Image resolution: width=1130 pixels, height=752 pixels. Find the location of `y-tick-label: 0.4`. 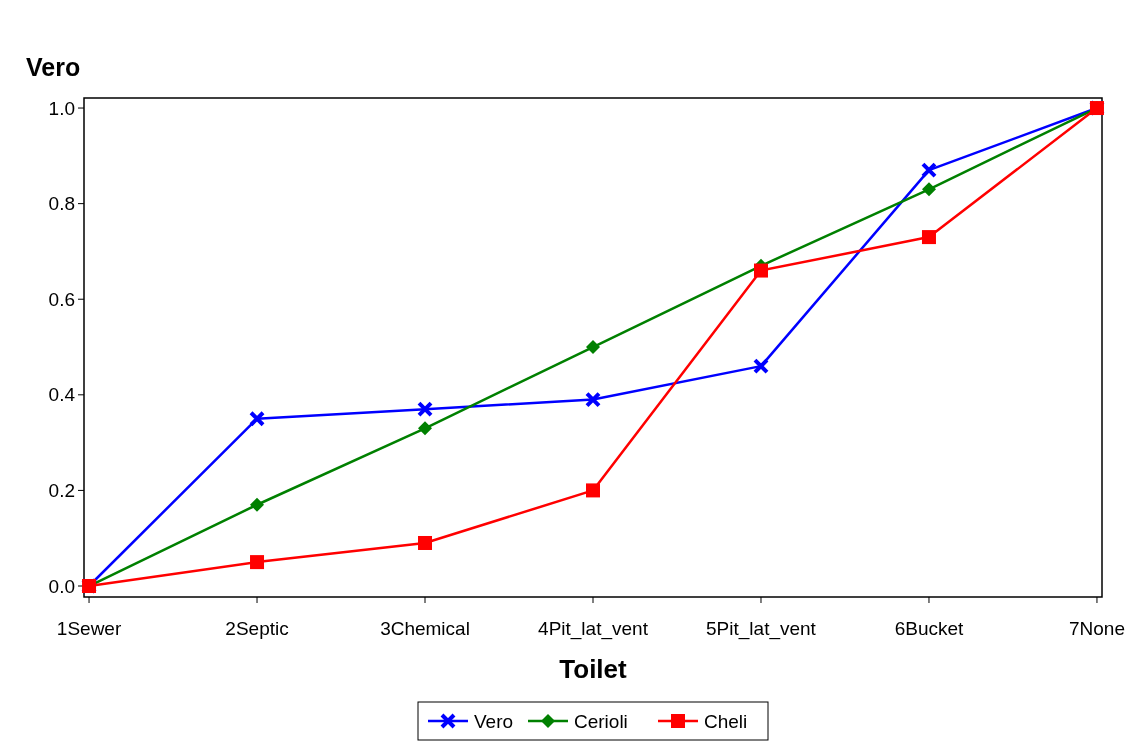

y-tick-label: 0.4 is located at coordinates (62, 395).